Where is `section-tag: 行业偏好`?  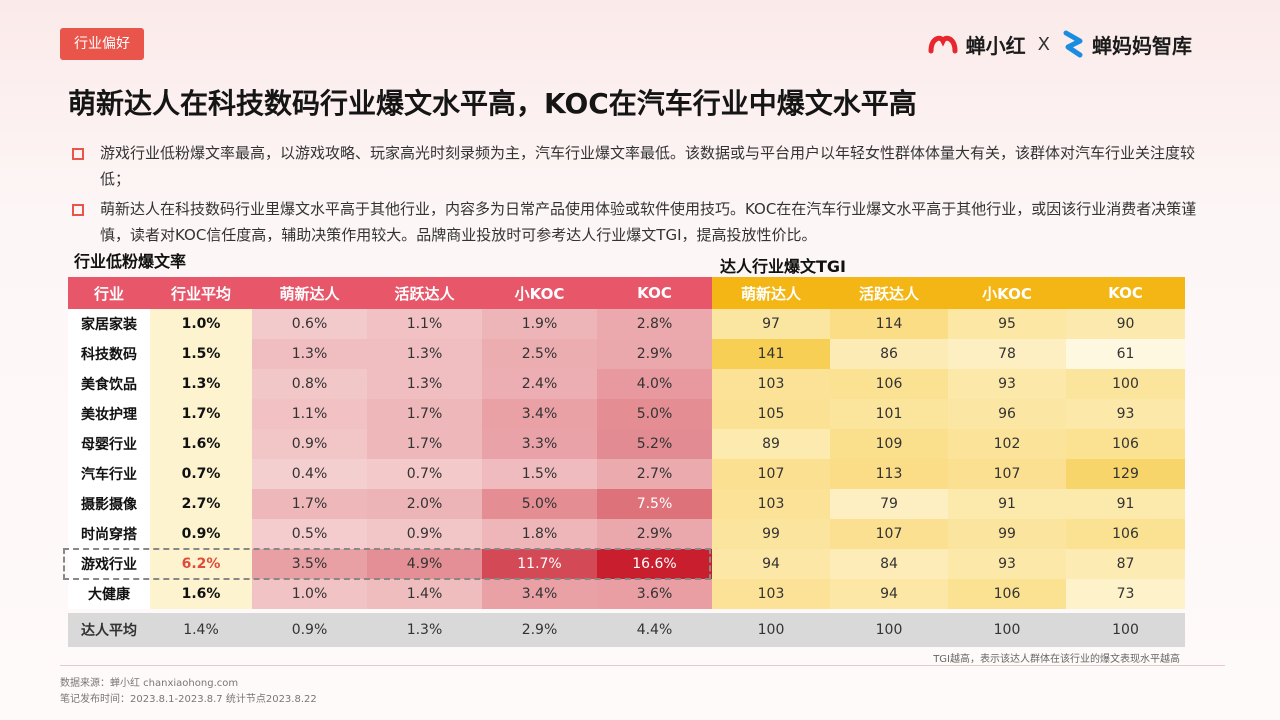 section-tag: 行业偏好 is located at coordinates (102, 44).